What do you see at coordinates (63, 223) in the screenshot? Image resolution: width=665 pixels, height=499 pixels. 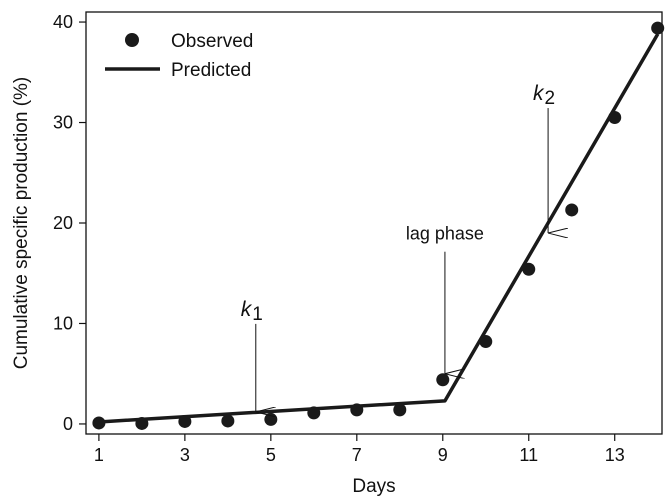 I see `y-tick-label: 20` at bounding box center [63, 223].